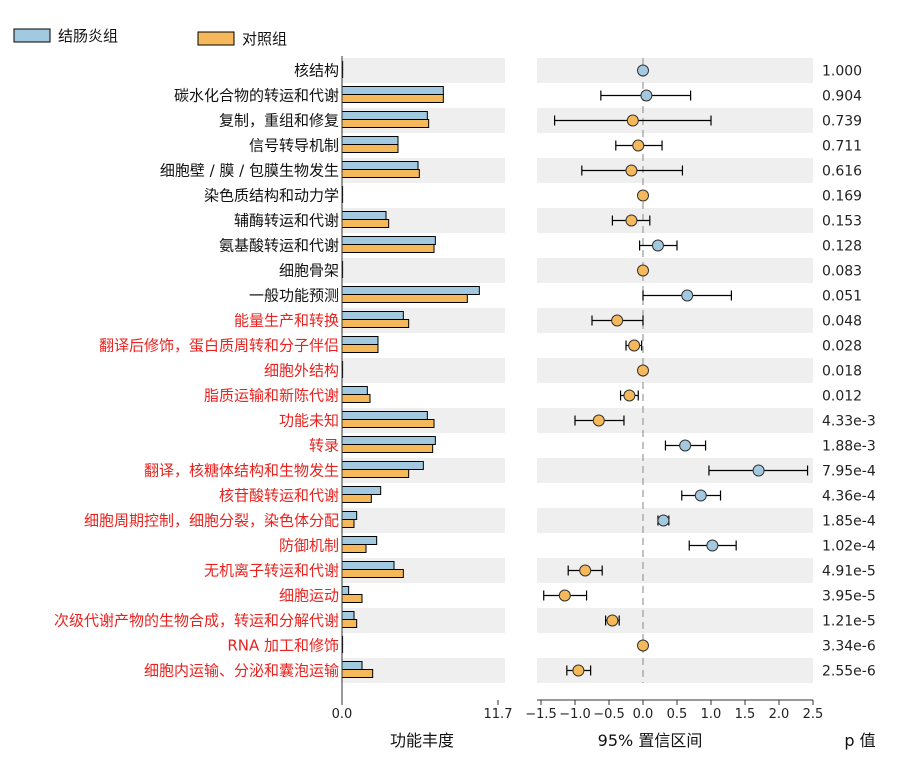  I want to click on p-value: 0.012, so click(842, 397).